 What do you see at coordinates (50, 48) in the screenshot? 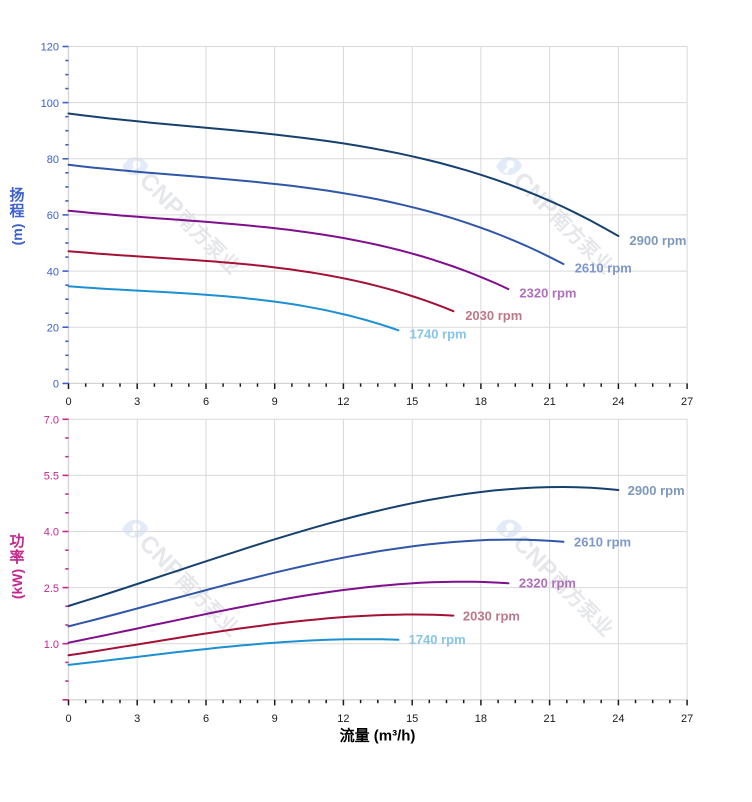
I see `svg-text: 120` at bounding box center [50, 48].